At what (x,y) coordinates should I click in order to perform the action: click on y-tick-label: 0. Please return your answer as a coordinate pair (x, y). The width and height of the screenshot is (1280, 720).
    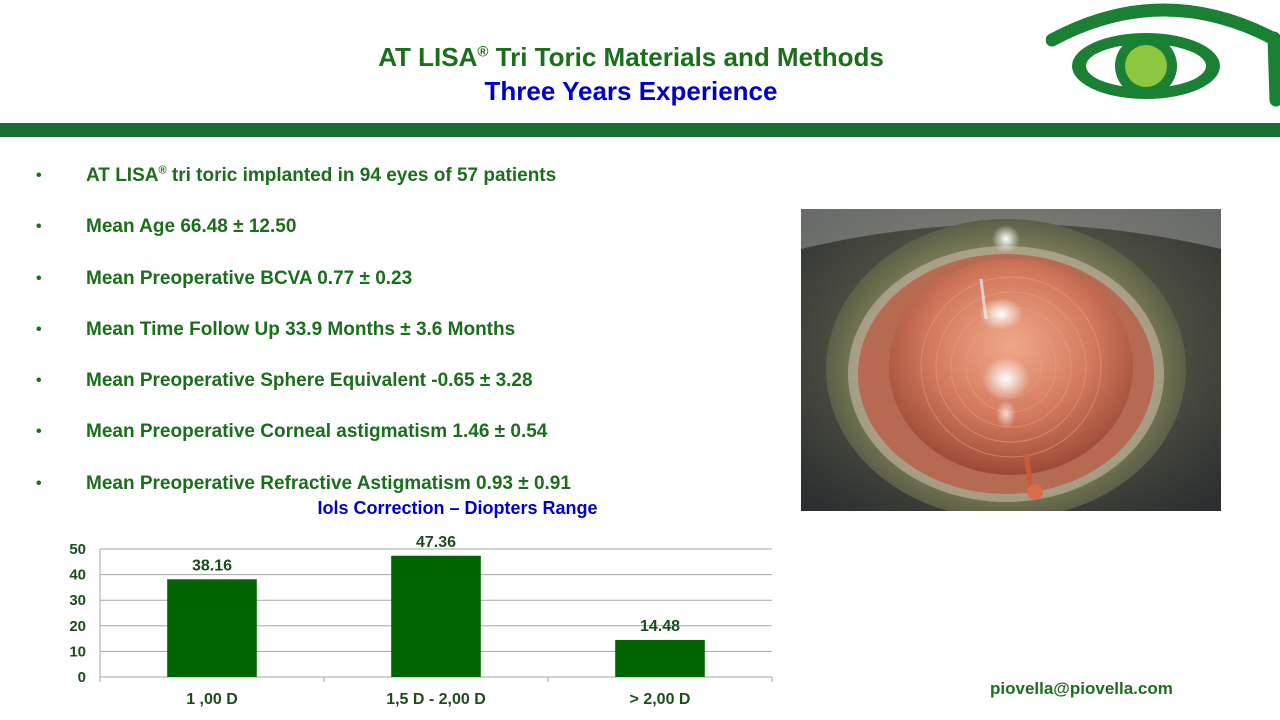
    Looking at the image, I should click on (82, 677).